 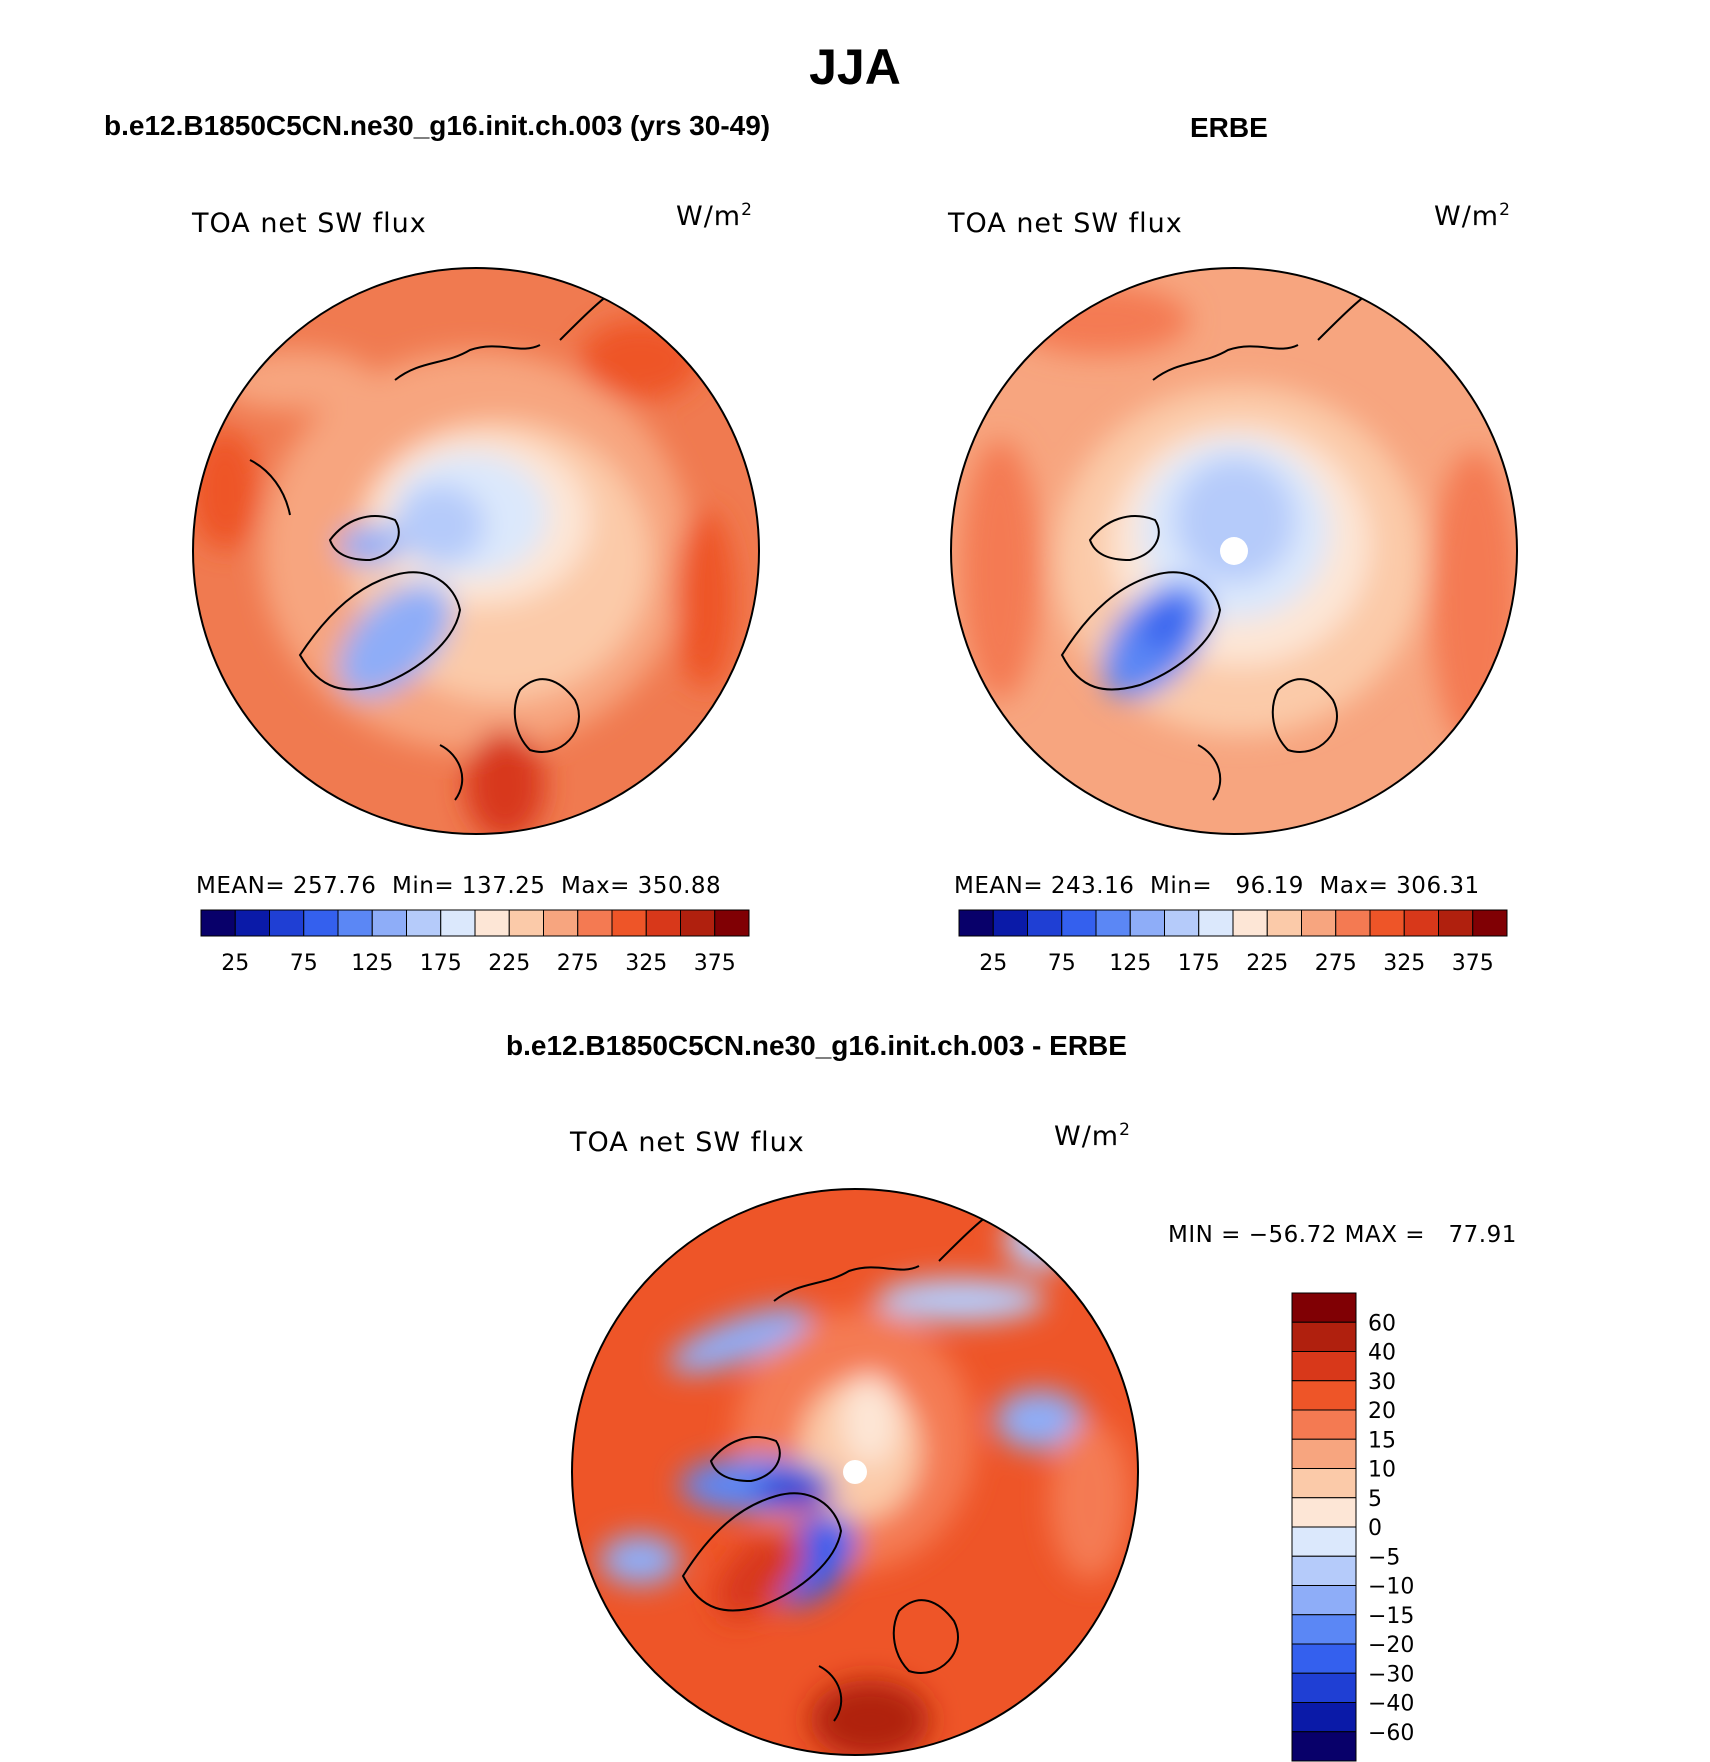 I want to click on map-3-outline, so click(x=855, y=1472).